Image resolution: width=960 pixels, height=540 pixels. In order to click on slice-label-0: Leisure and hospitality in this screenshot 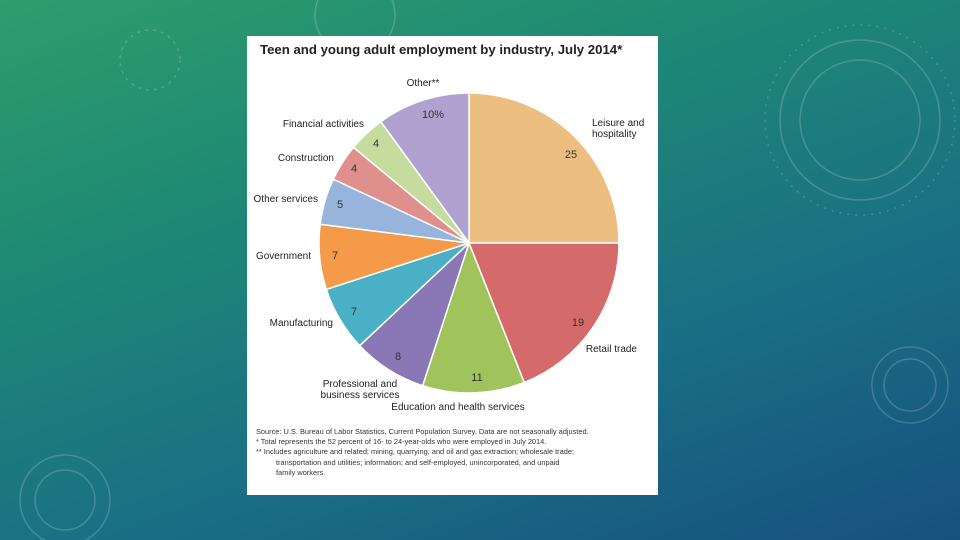, I will do `click(618, 129)`.